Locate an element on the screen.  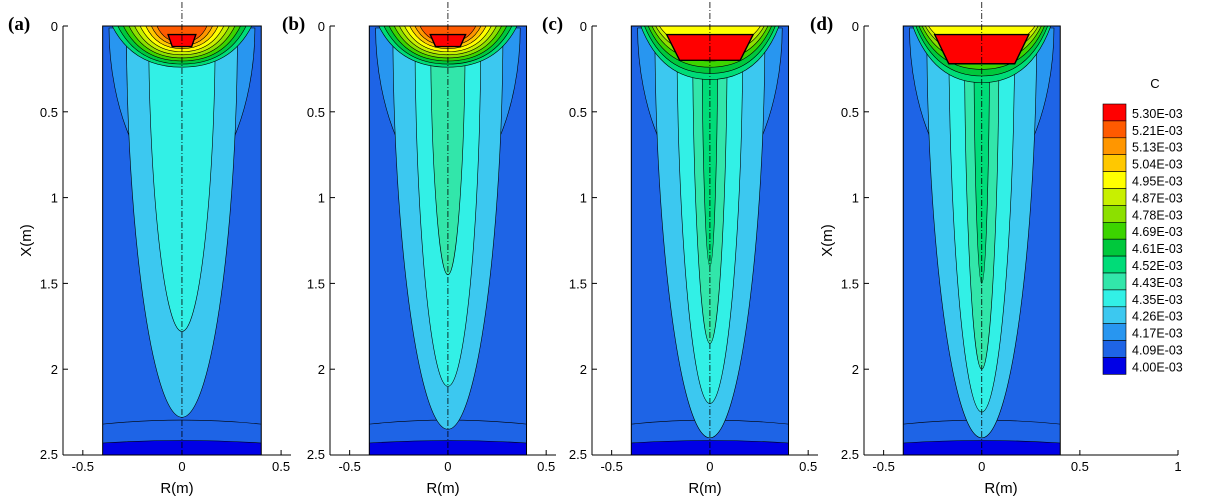
colorbar-label: 5.21E-03 is located at coordinates (1157, 131).